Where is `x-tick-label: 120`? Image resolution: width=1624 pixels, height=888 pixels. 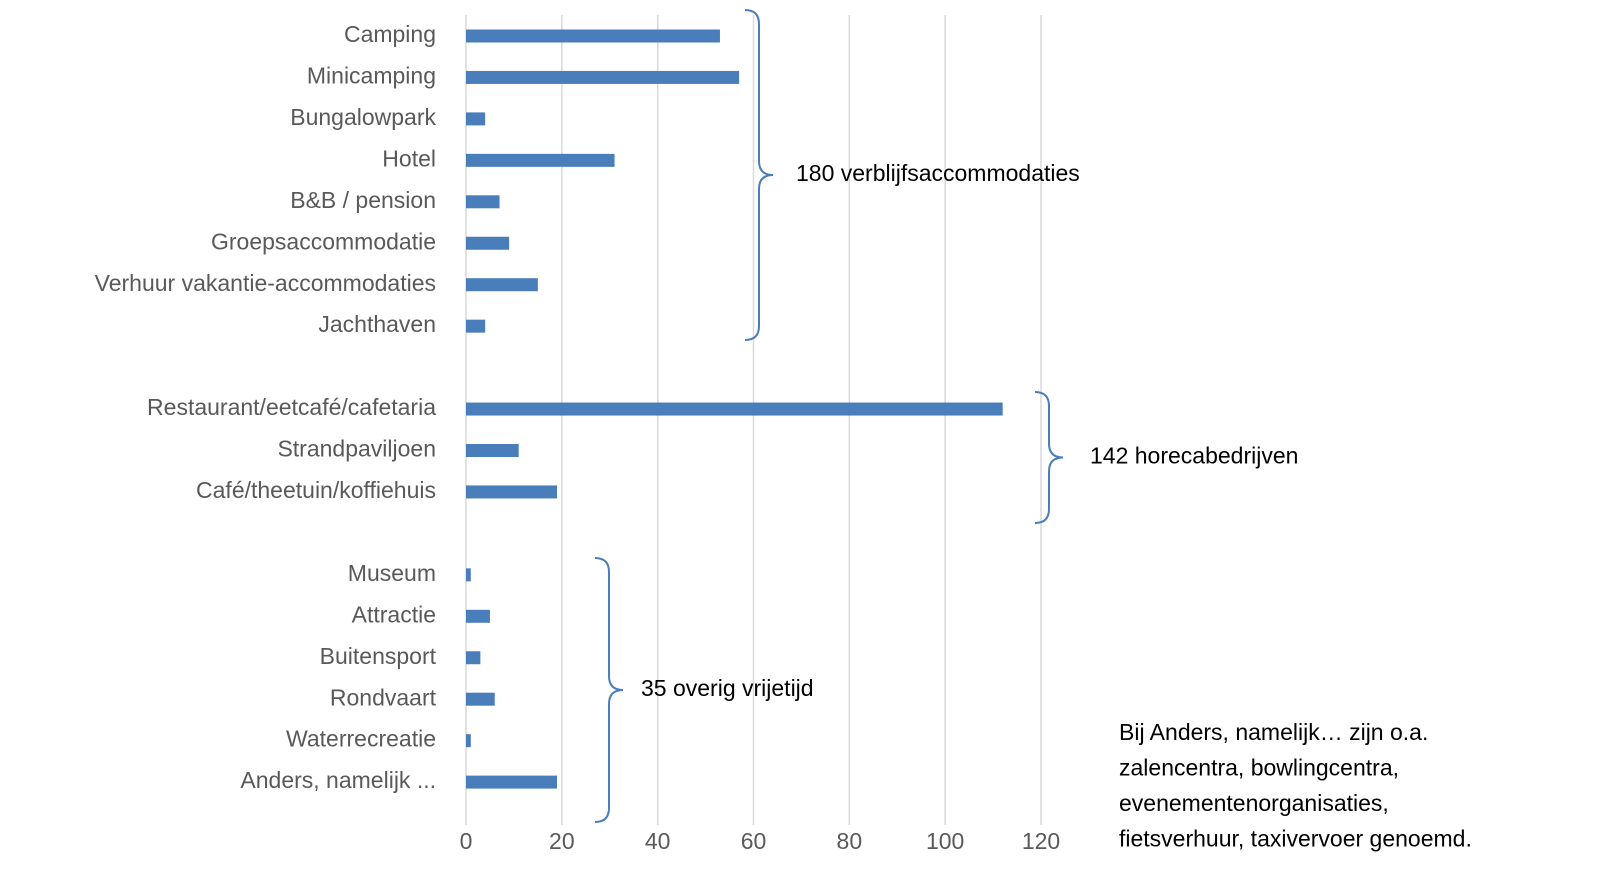
x-tick-label: 120 is located at coordinates (1041, 841).